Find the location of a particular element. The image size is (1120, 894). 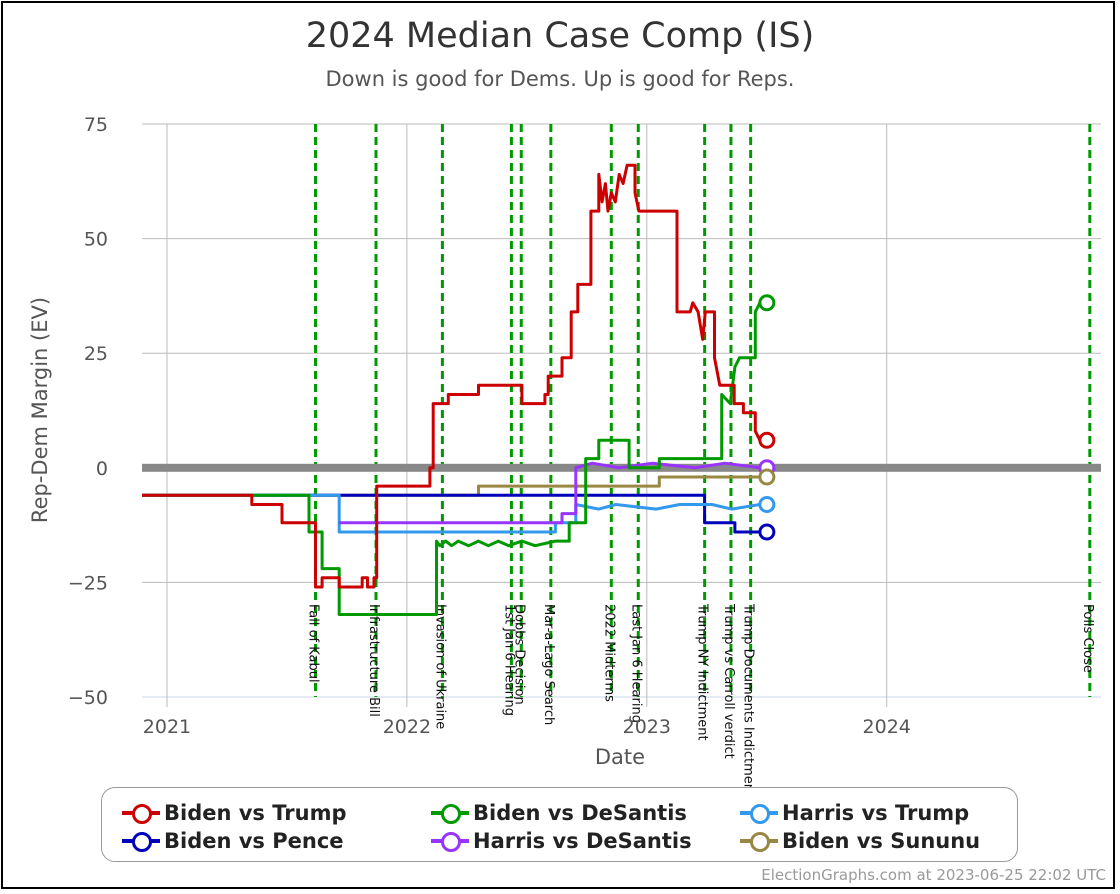

legend-label: Biden vs Trump is located at coordinates (255, 813).